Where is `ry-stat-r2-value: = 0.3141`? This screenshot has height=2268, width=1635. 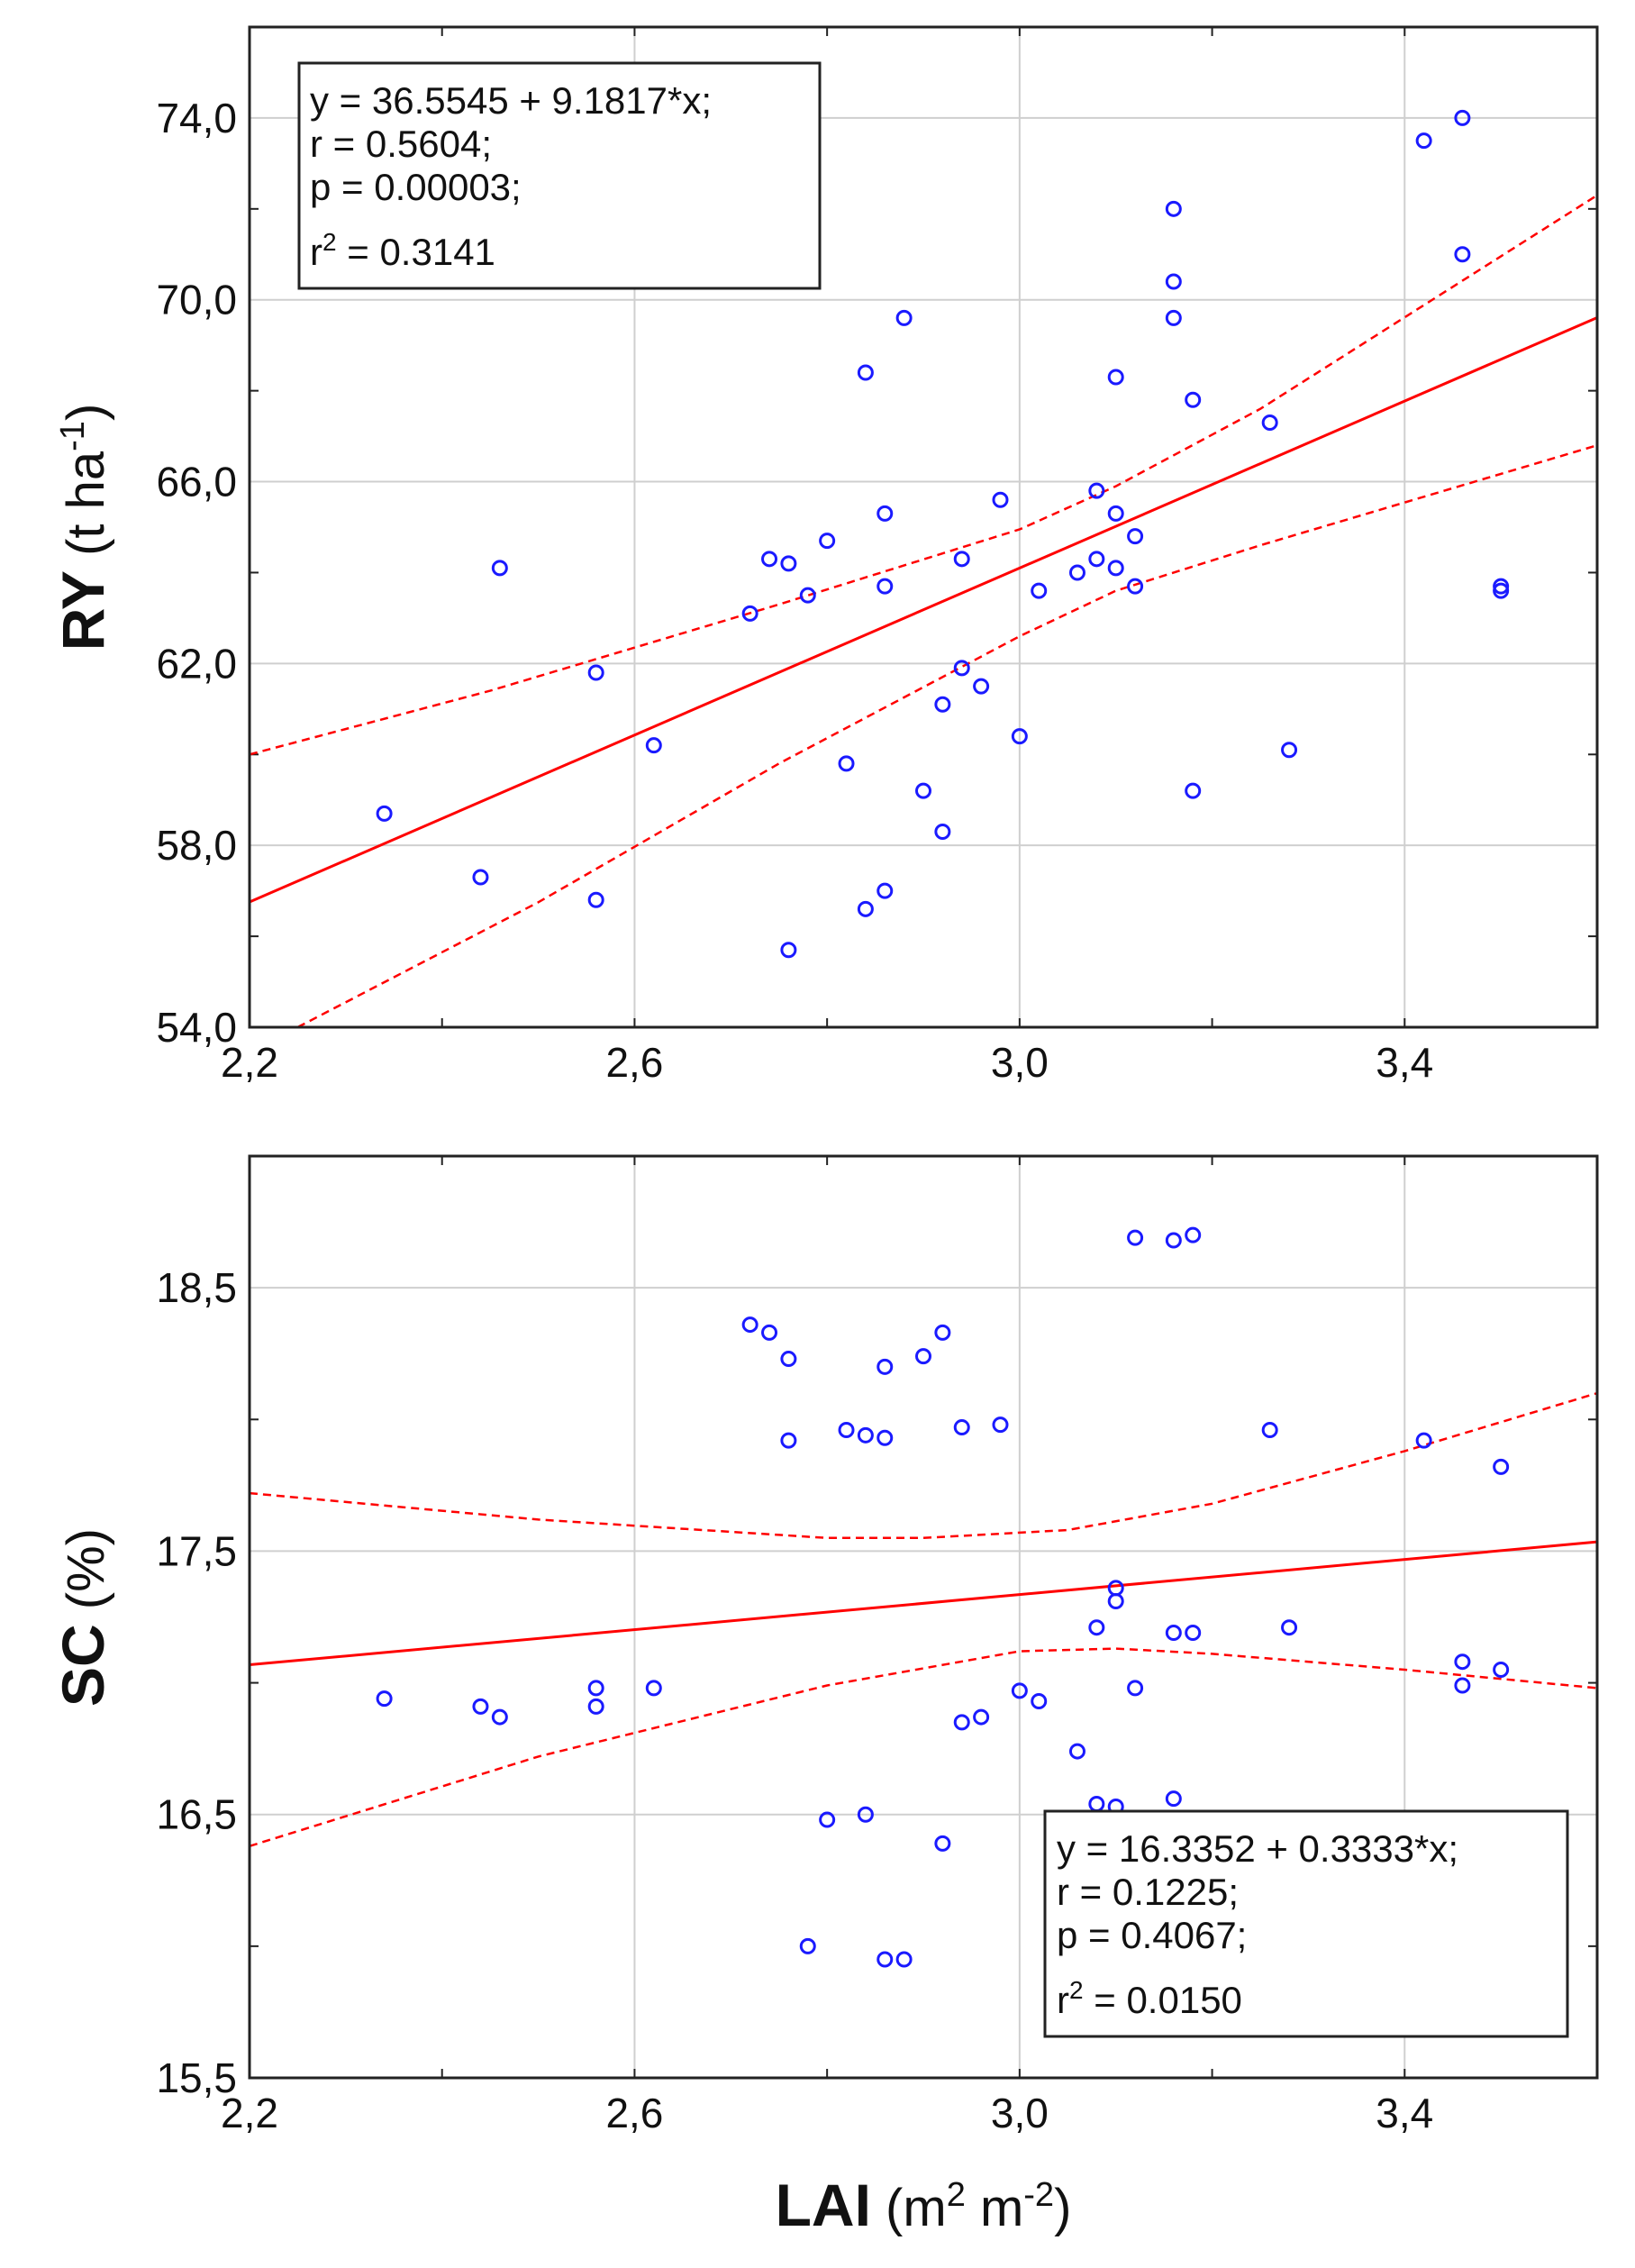 ry-stat-r2-value: = 0.3141 is located at coordinates (416, 252).